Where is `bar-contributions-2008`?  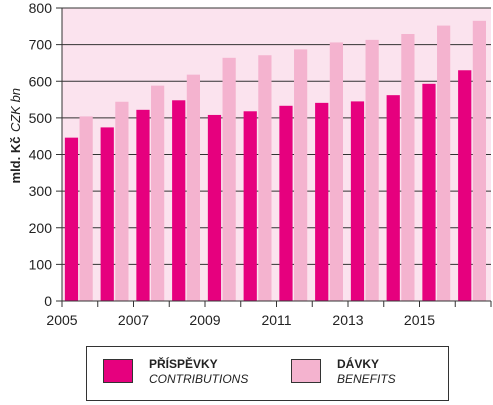
bar-contributions-2008 is located at coordinates (179, 200).